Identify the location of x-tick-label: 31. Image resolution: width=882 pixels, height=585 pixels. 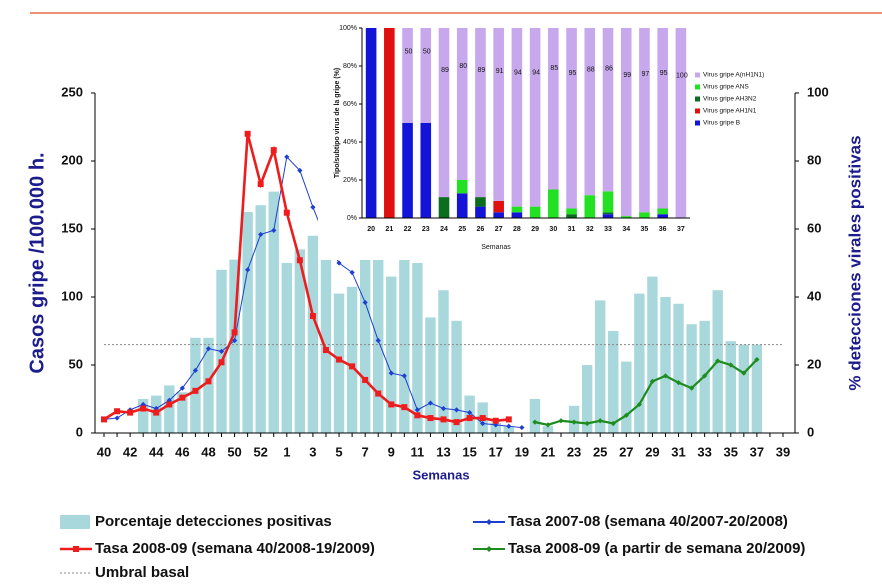
(678, 451).